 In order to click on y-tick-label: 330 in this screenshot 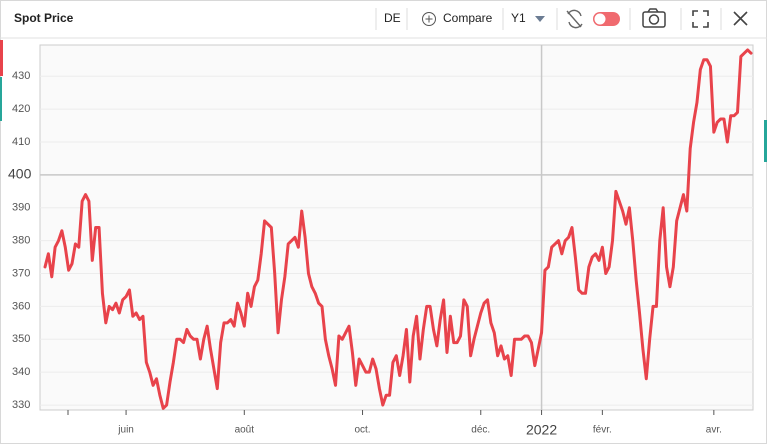, I will do `click(21, 405)`.